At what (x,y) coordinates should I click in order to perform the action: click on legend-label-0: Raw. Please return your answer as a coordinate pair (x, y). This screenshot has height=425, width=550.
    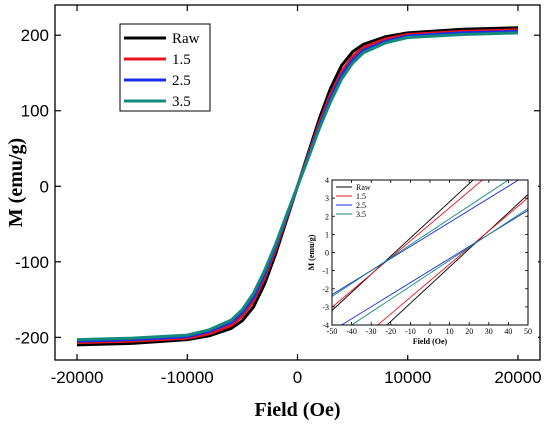
    Looking at the image, I should click on (186, 39).